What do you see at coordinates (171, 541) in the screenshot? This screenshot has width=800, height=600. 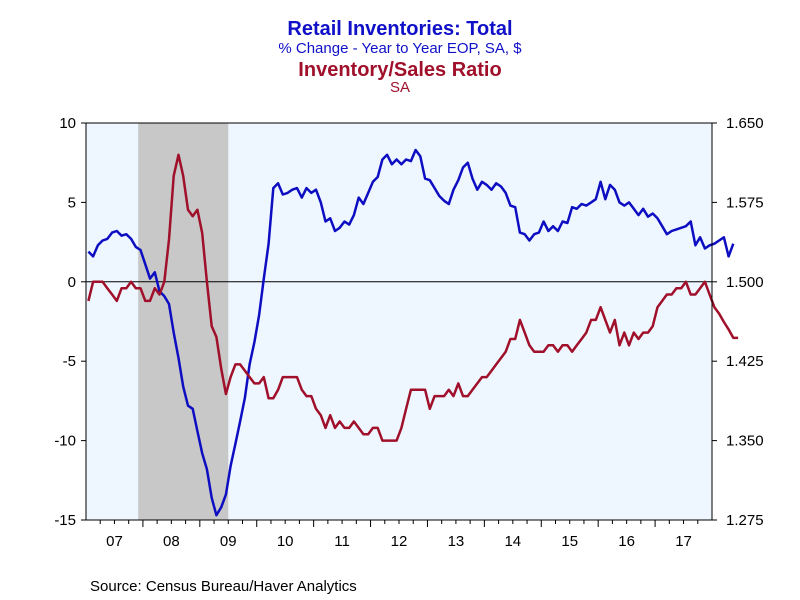 I see `x-tick-label: 08` at bounding box center [171, 541].